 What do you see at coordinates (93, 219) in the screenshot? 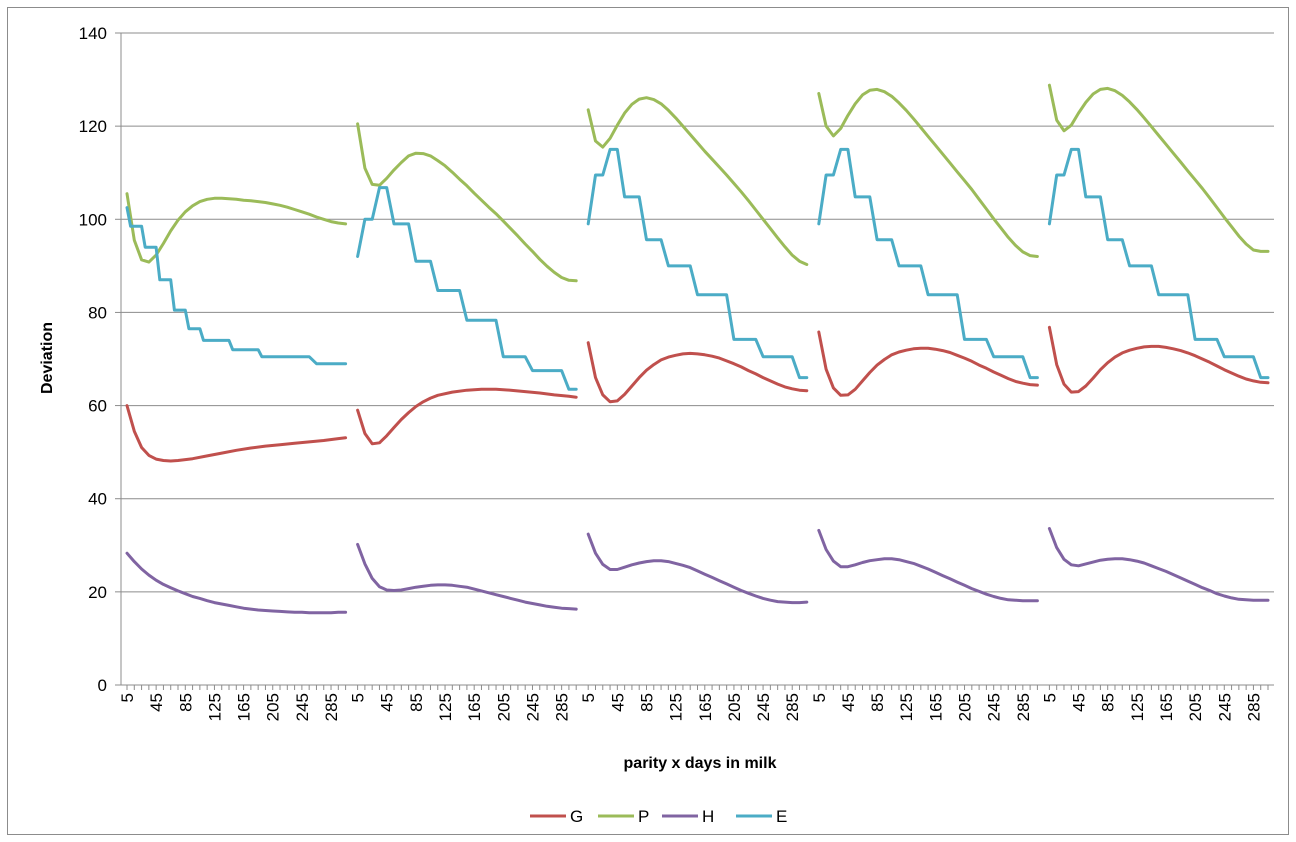
I see `y-tick-label: 100` at bounding box center [93, 219].